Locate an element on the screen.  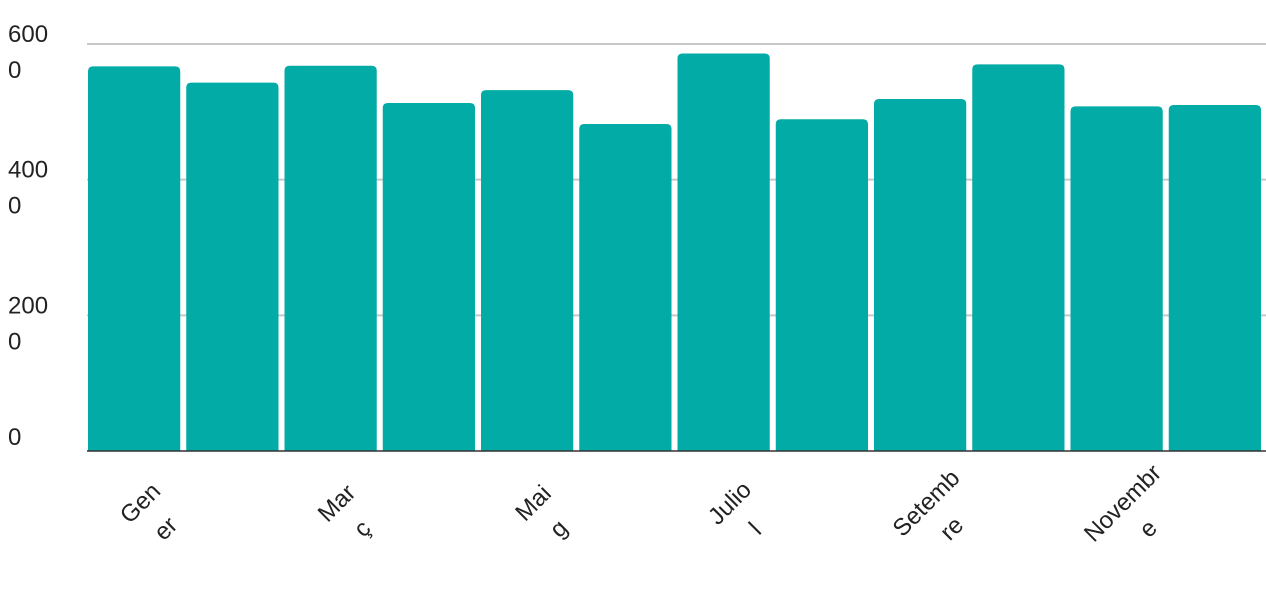
y-tick-label-2000-line-1: 0 is located at coordinates (14, 341).